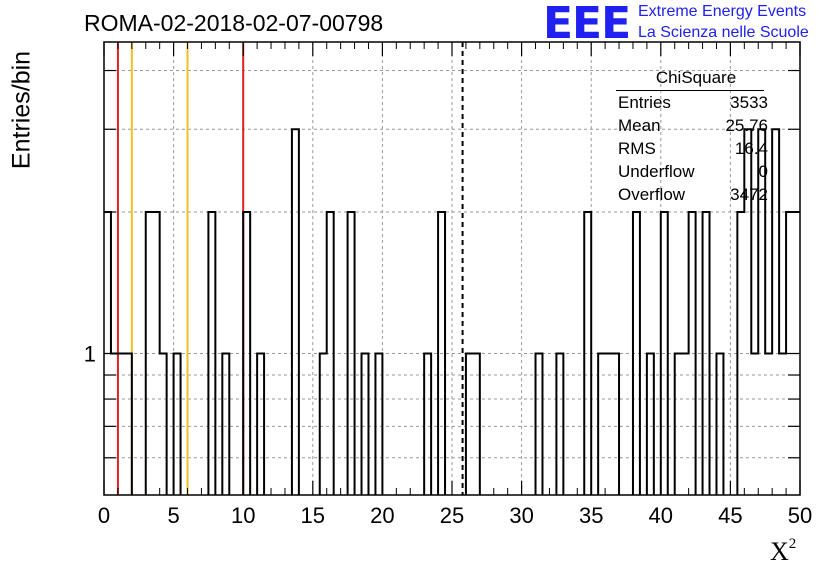 The width and height of the screenshot is (836, 572). What do you see at coordinates (243, 515) in the screenshot?
I see `x-tick-label: 10` at bounding box center [243, 515].